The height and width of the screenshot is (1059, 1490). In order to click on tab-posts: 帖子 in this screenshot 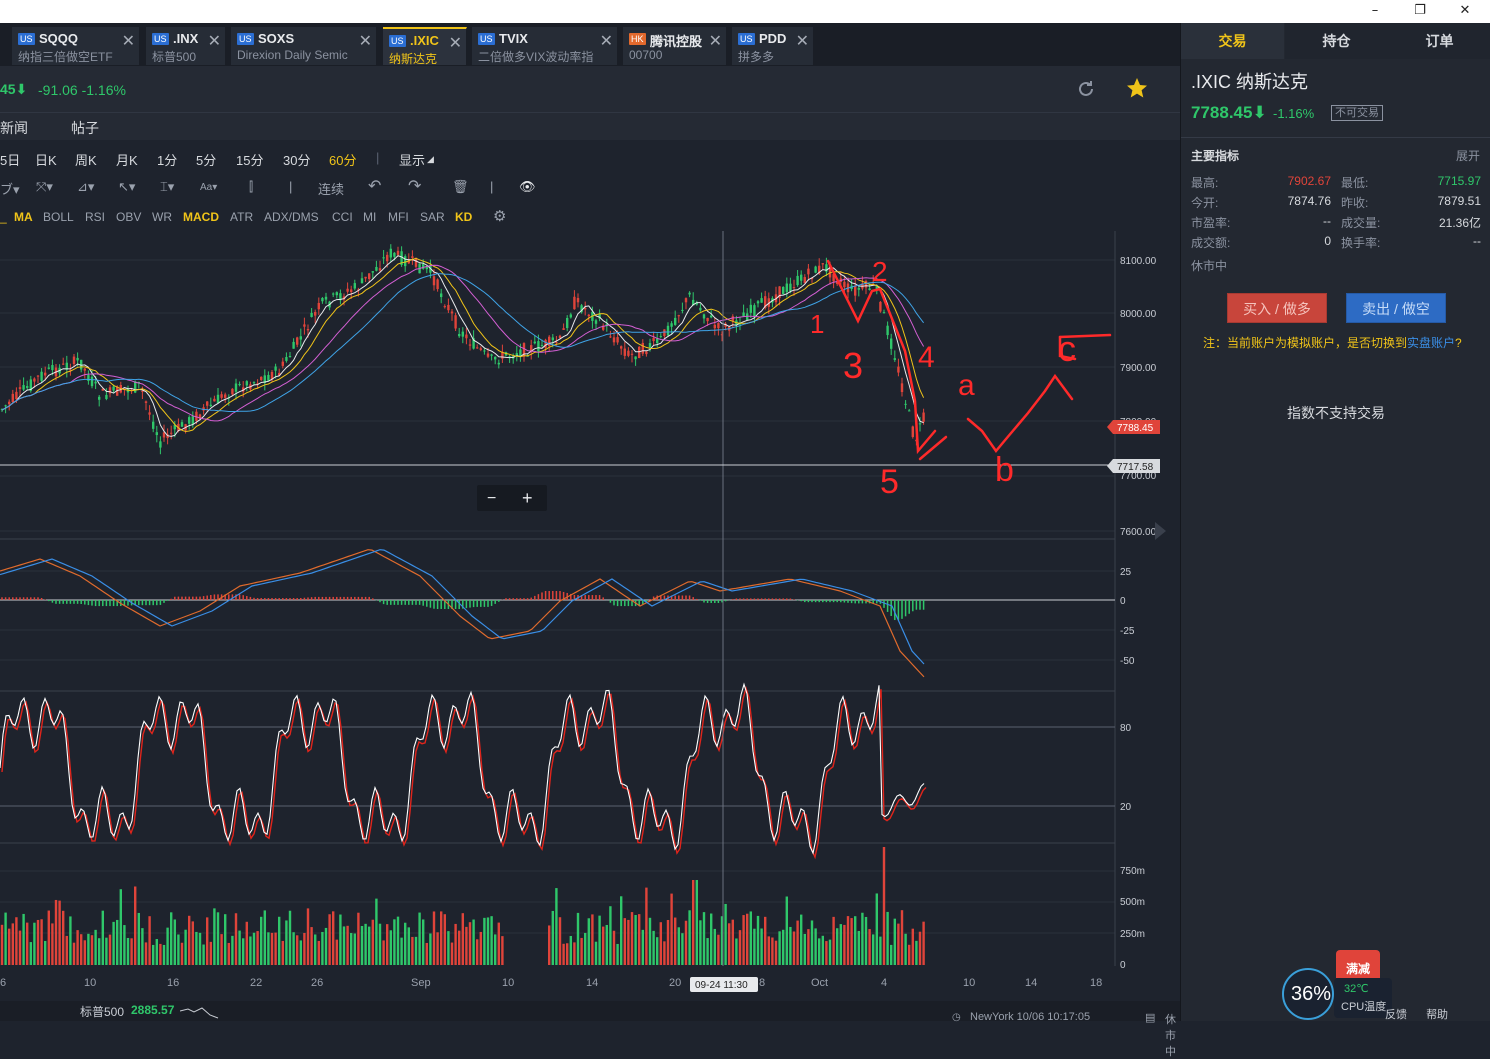, I will do `click(85, 128)`.